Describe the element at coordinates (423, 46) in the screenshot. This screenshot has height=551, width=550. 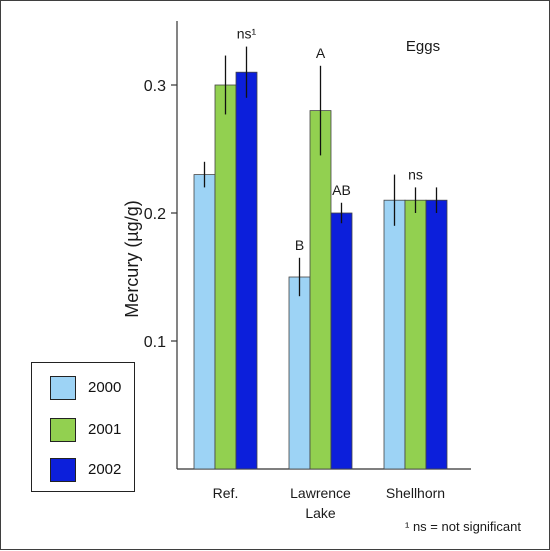
I see `chart-title: Eggs` at that location.